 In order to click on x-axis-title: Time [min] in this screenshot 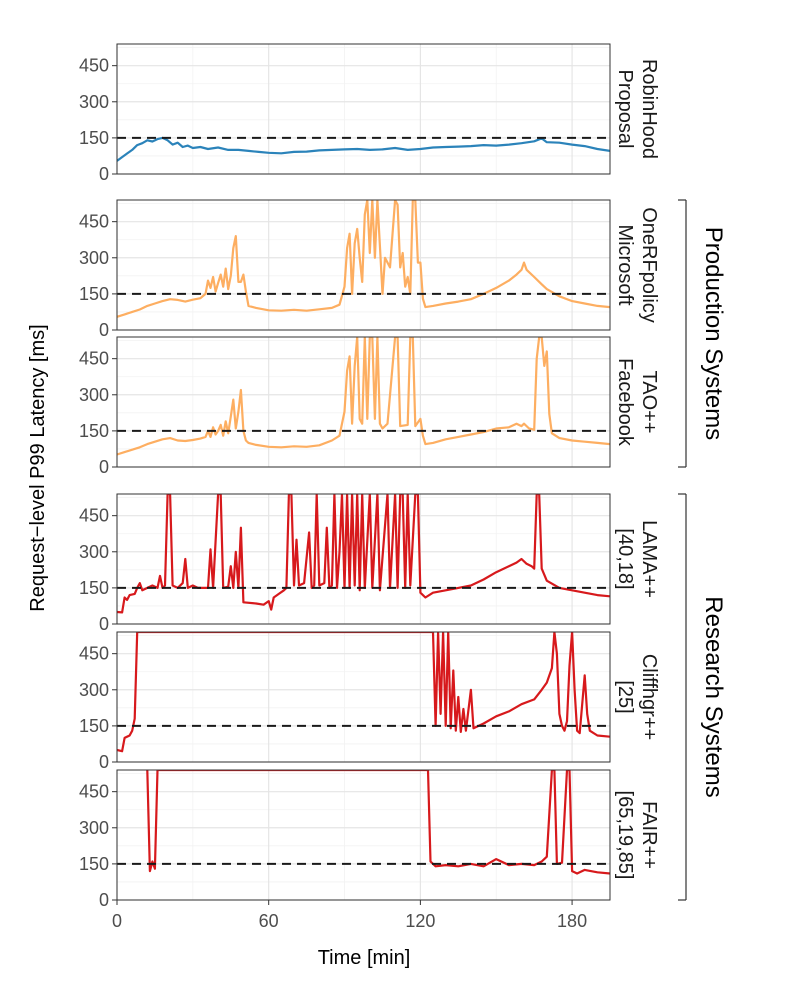, I will do `click(364, 958)`.